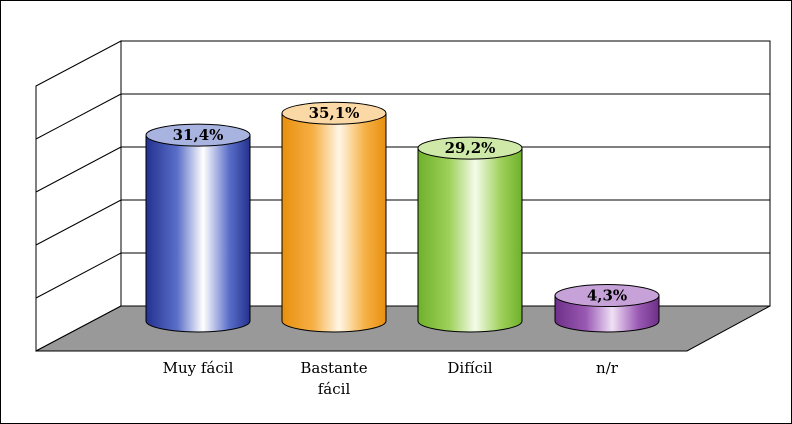 The image size is (792, 424). I want to click on category-label-4: n/r, so click(607, 368).